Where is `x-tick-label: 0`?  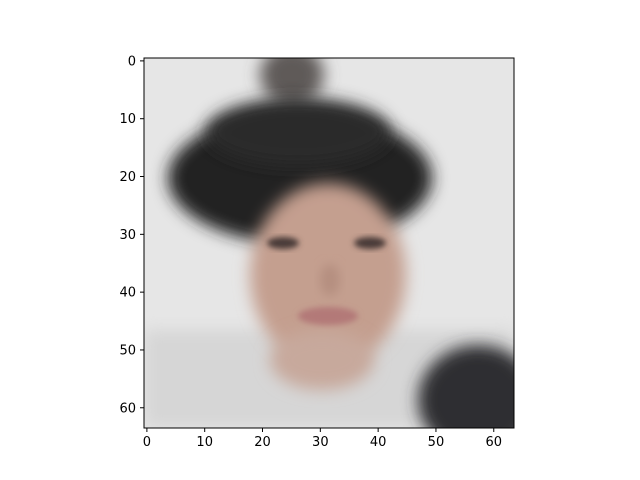
x-tick-label: 0 is located at coordinates (147, 442).